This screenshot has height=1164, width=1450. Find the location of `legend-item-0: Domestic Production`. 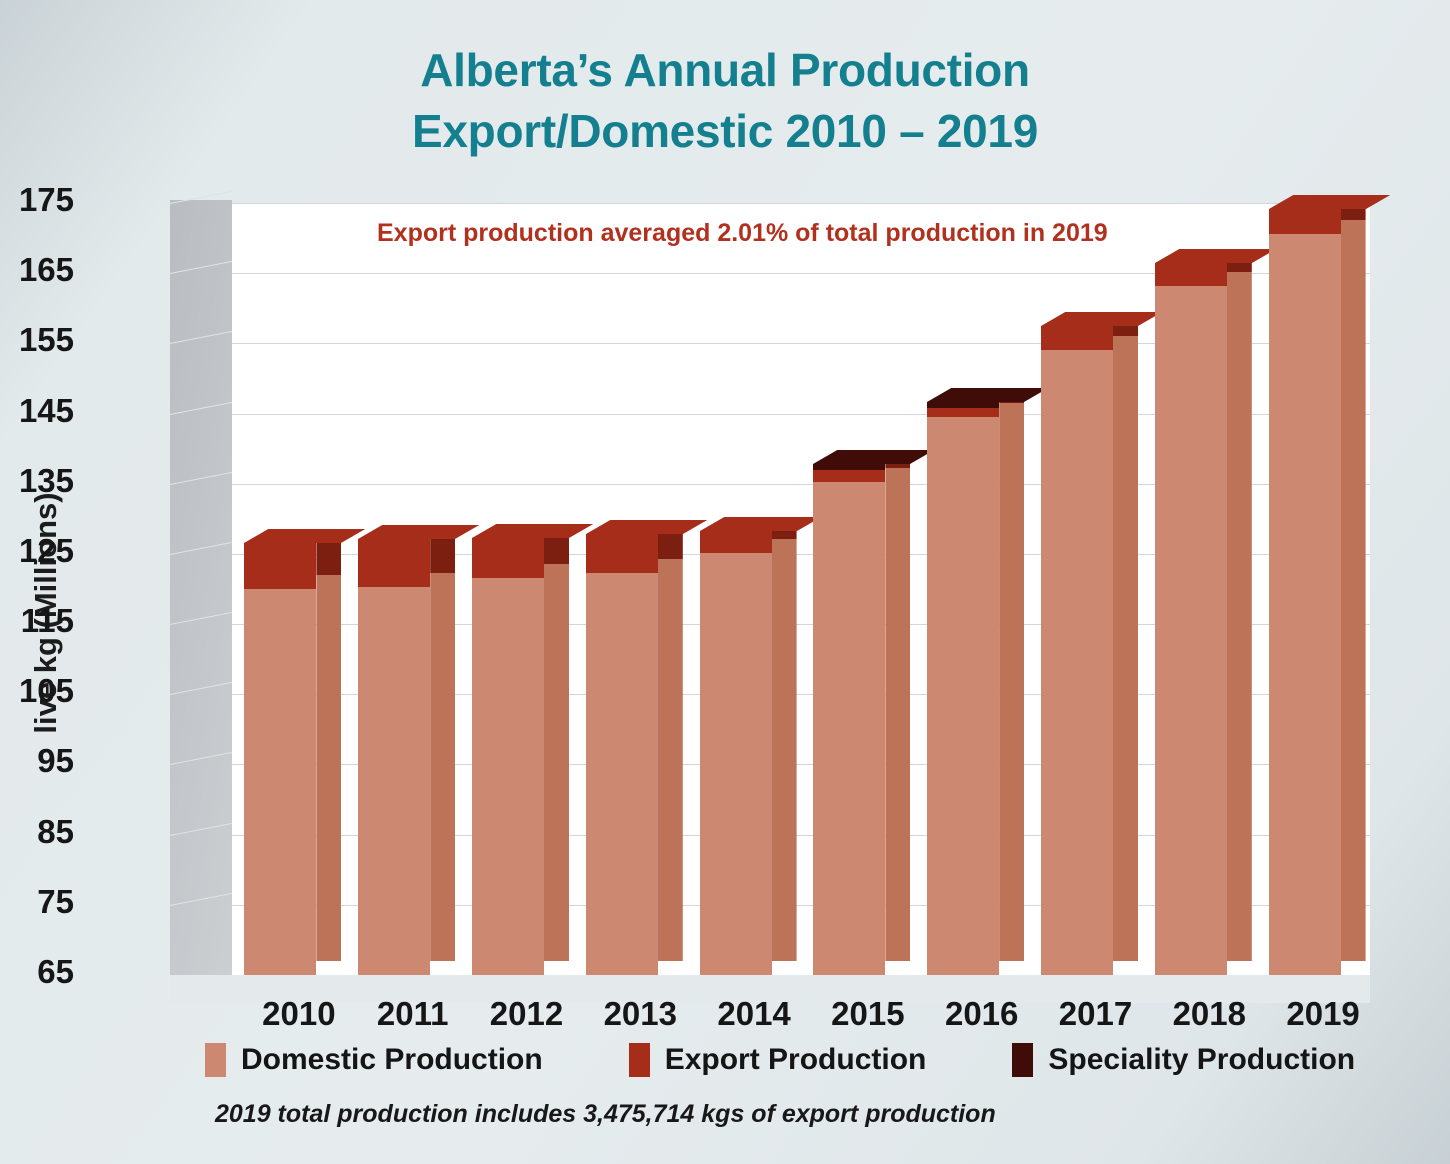

legend-item-0: Domestic Production is located at coordinates (374, 1060).